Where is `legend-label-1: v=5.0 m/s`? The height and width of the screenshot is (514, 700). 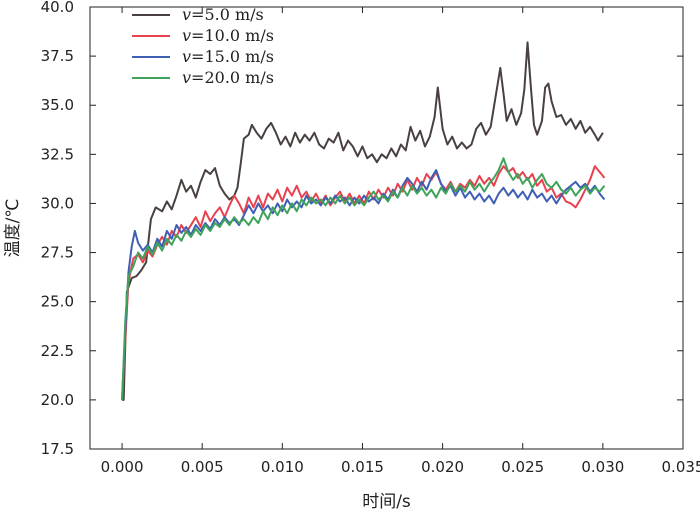
legend-label-1: v=5.0 m/s is located at coordinates (223, 14).